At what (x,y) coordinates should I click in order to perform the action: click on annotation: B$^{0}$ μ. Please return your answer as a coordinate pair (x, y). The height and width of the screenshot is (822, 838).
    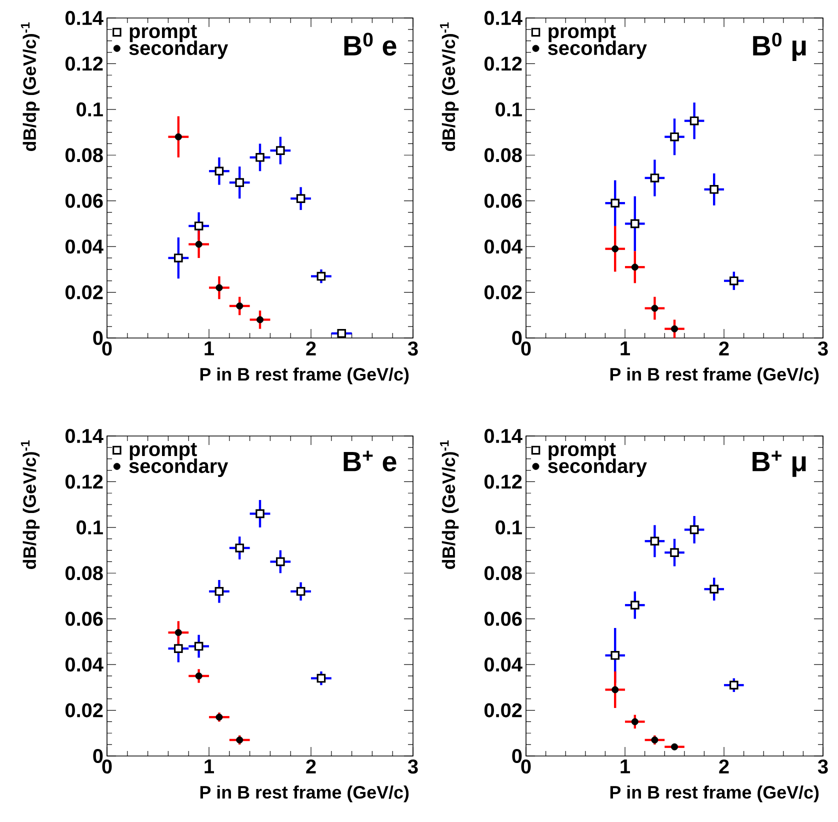
    Looking at the image, I should click on (779, 46).